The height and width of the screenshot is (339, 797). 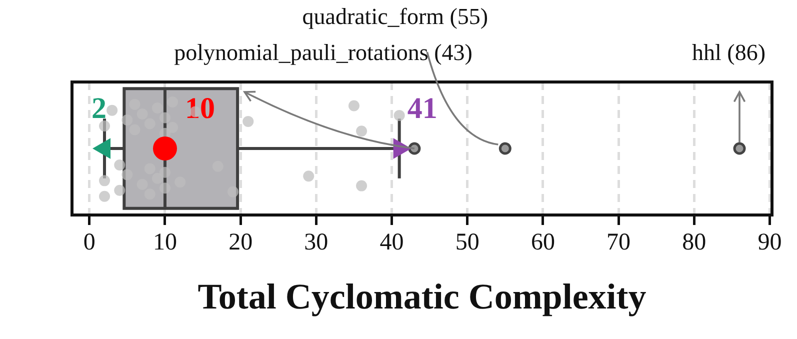 What do you see at coordinates (164, 243) in the screenshot?
I see `x-tick-label: 10` at bounding box center [164, 243].